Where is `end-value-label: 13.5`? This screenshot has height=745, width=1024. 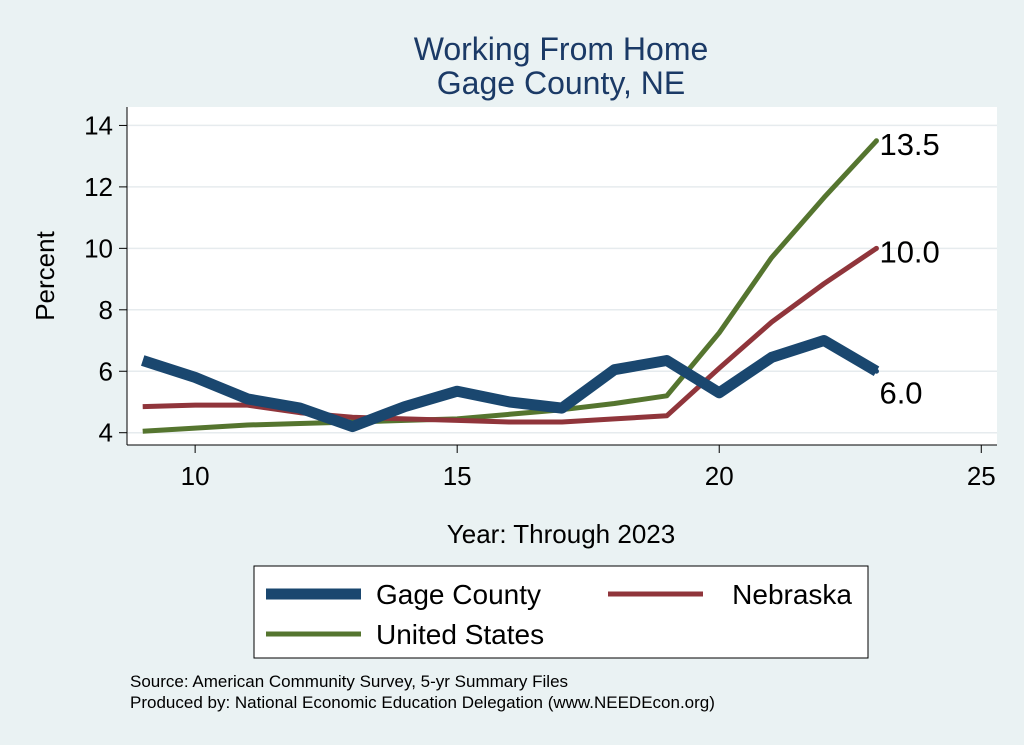 end-value-label: 13.5 is located at coordinates (909, 144).